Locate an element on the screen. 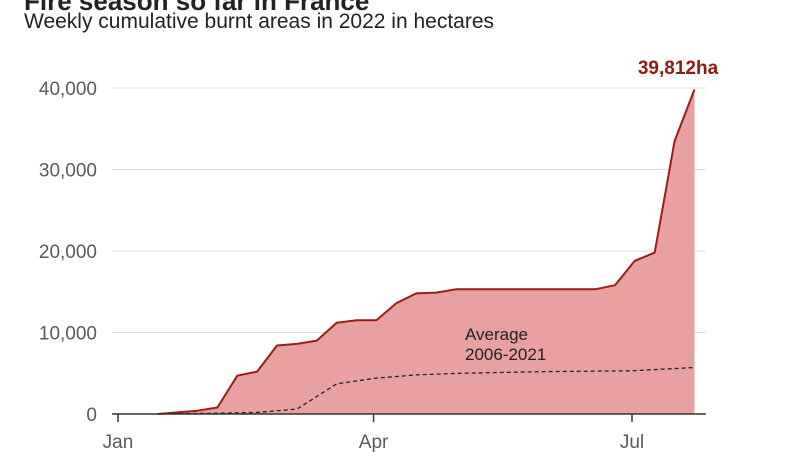  y-tick-label: 30,000 is located at coordinates (68, 171).